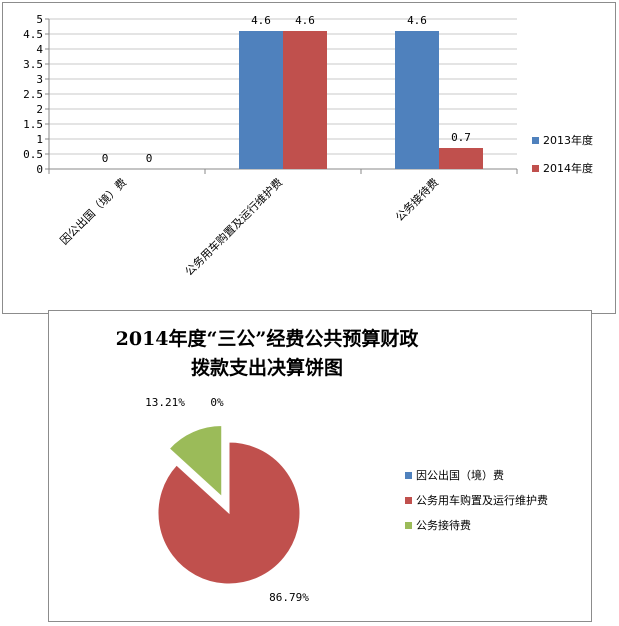 The height and width of the screenshot is (626, 619). I want to click on y-tick-label: 4, so click(39, 49).